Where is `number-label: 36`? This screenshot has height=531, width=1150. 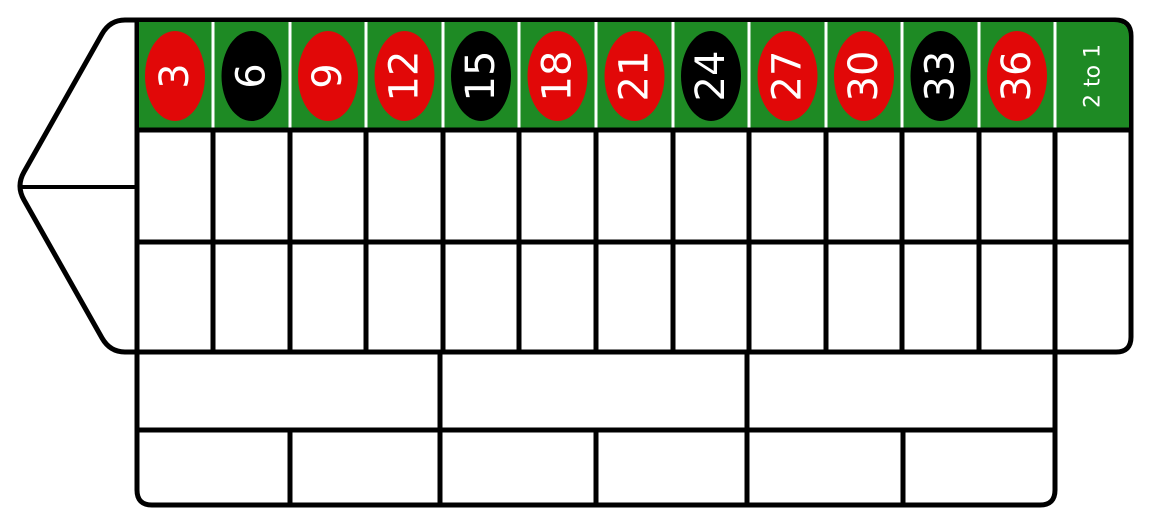 number-label: 36 is located at coordinates (1017, 76).